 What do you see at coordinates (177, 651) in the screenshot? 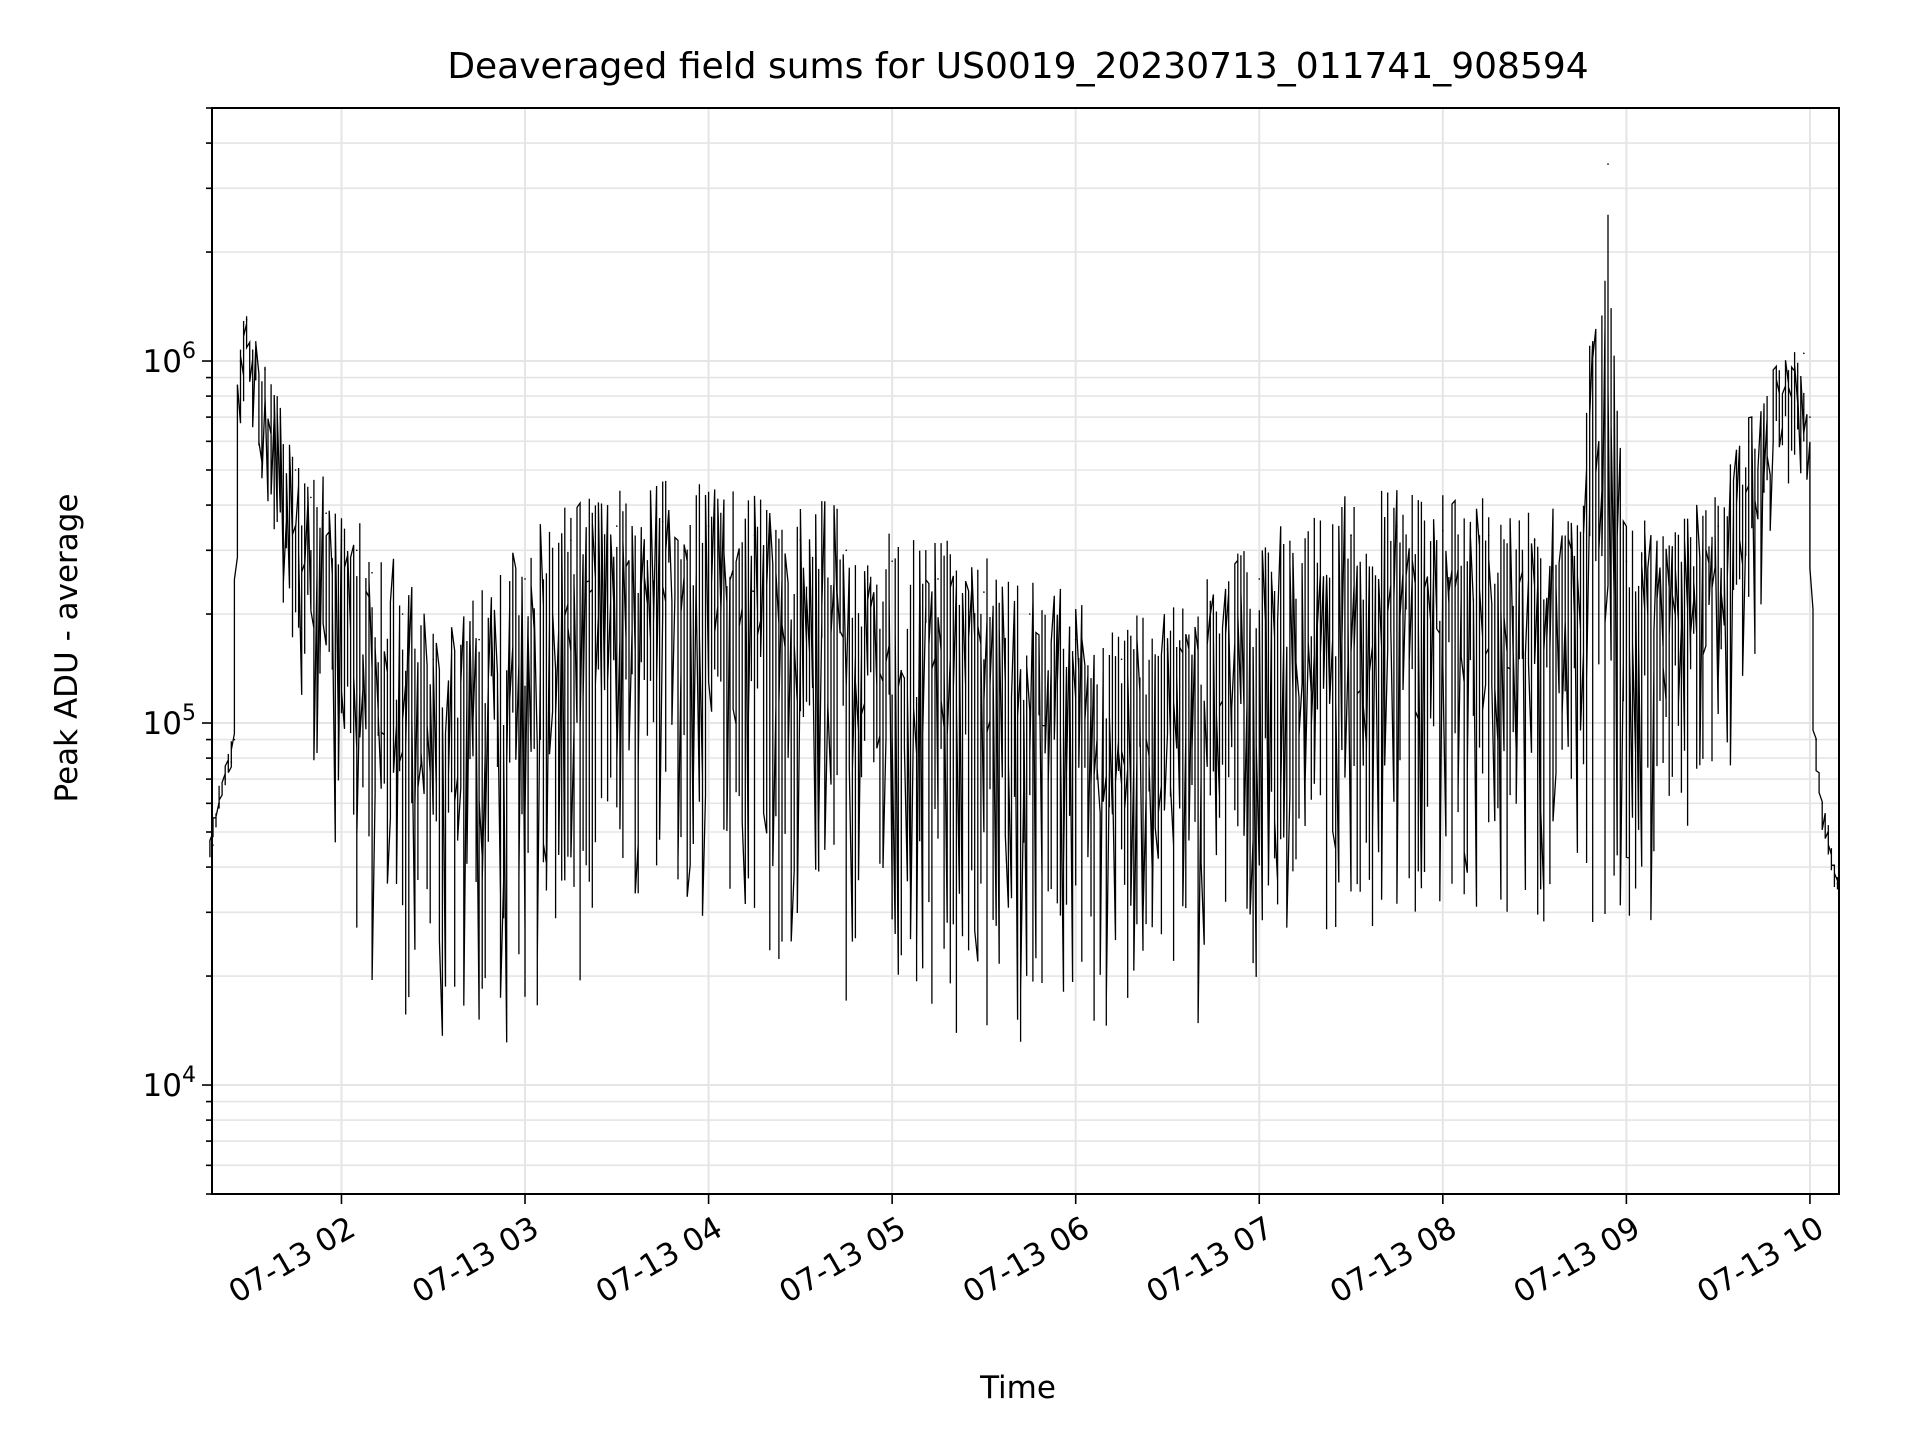
I see `y-axis-ticks: 10⁴ 10⁵ 10⁶` at bounding box center [177, 651].